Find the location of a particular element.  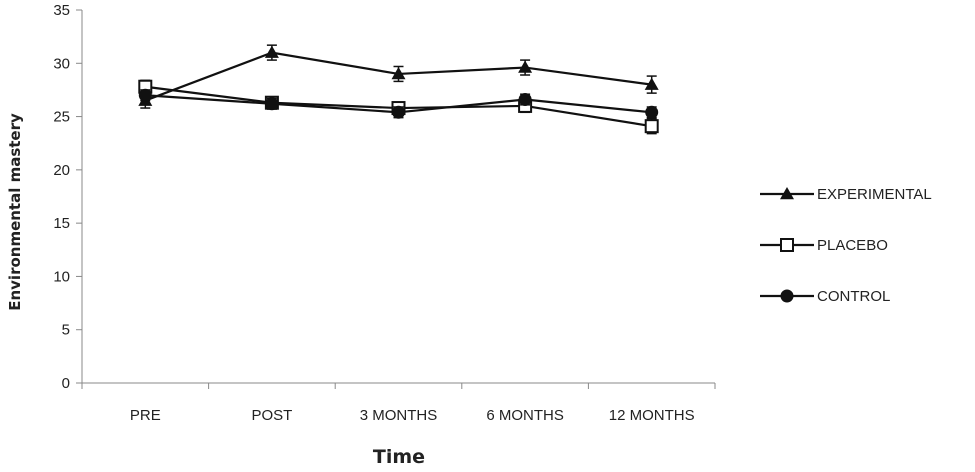

y-tick-label: 35 is located at coordinates (61, 10).